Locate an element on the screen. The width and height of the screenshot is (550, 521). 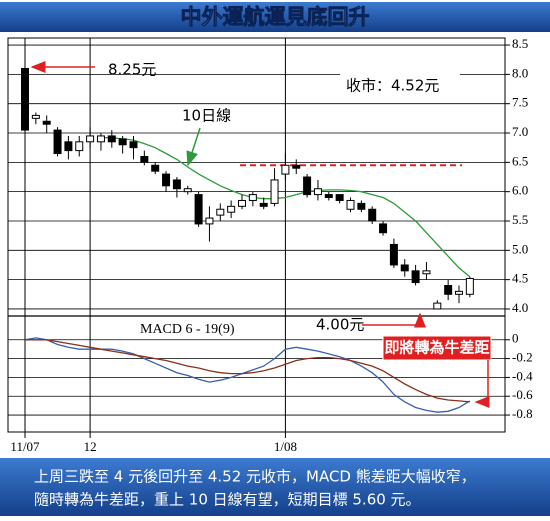
y-tick-label: 7.5 is located at coordinates (520, 102).